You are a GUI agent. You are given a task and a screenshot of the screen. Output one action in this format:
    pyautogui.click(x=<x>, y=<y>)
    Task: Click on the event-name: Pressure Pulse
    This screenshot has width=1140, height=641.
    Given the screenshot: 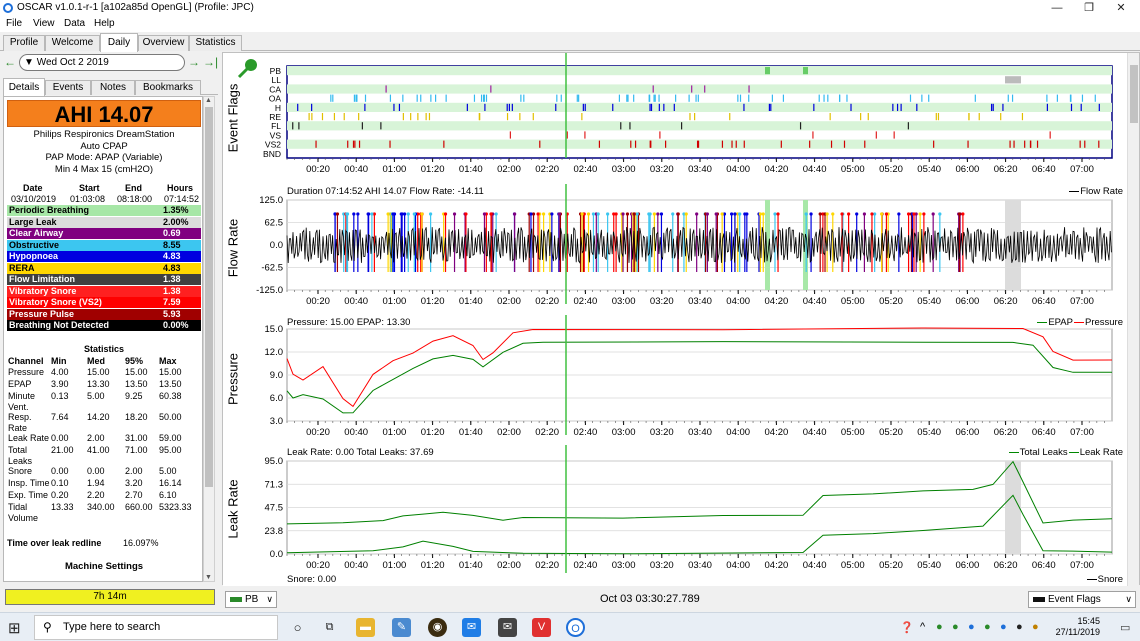 What is the action you would take?
    pyautogui.click(x=42, y=313)
    